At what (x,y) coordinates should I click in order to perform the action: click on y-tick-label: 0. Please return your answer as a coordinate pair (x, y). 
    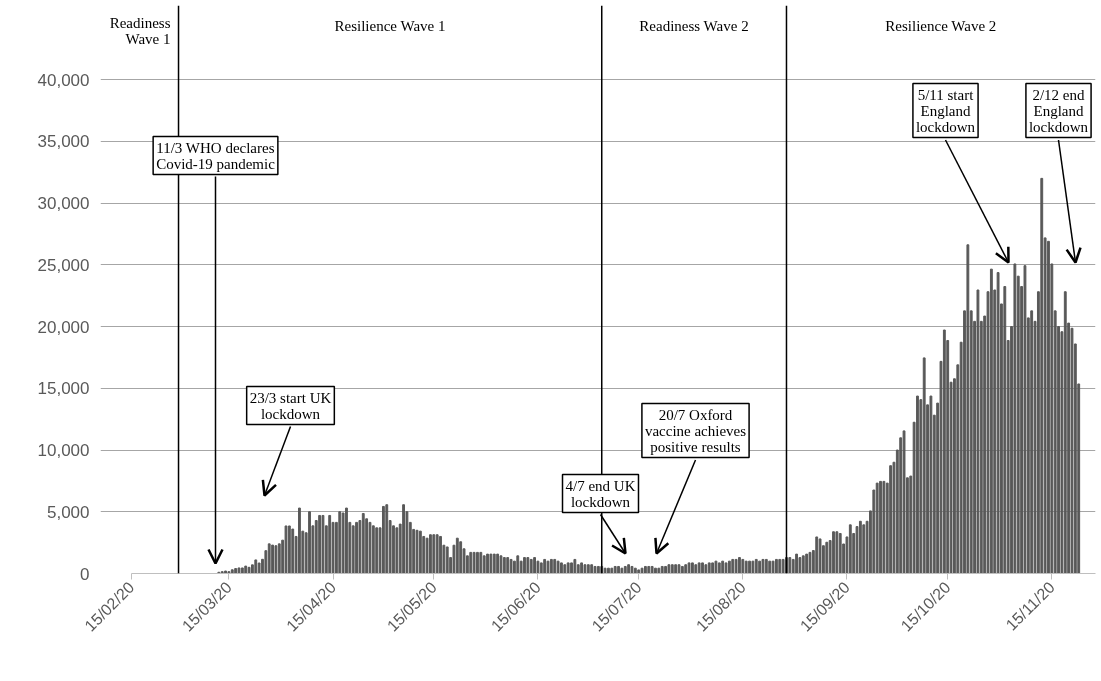
    Looking at the image, I should click on (85, 574).